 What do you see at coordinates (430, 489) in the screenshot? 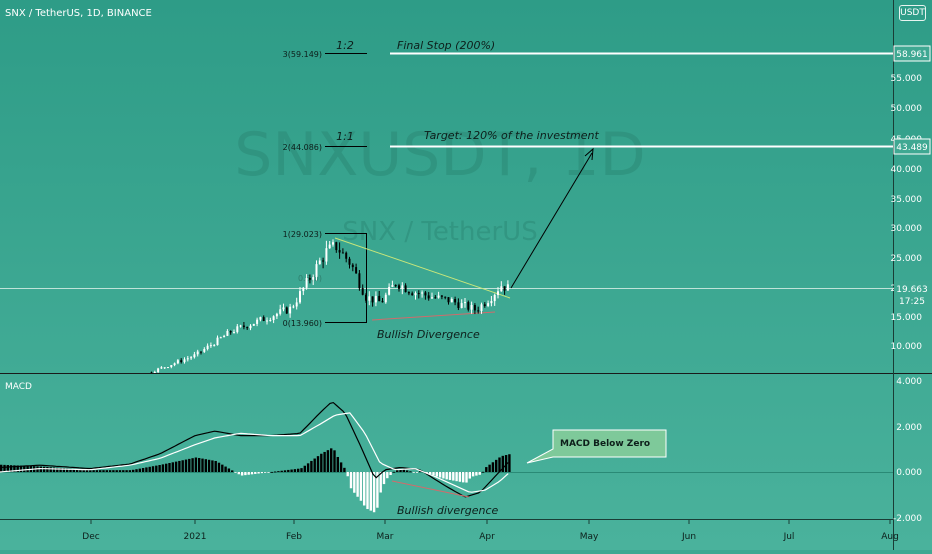
I see `macd-divergence-line` at bounding box center [430, 489].